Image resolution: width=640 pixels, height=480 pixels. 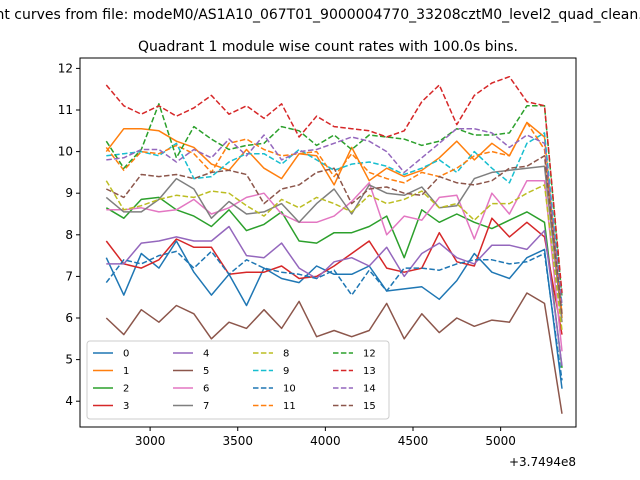 What do you see at coordinates (286, 371) in the screenshot?
I see `legend-label-9: 9` at bounding box center [286, 371].